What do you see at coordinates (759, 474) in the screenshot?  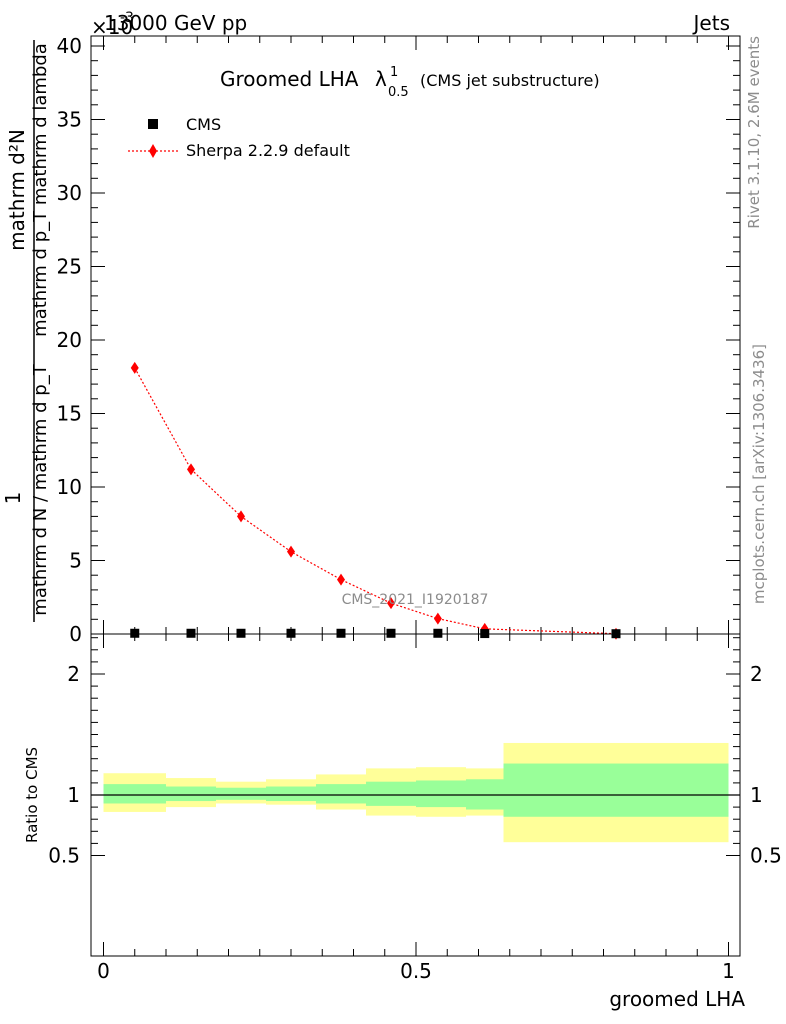 I see `side-text-mcplots: mcplots.cern.ch [arXiv:1306.3436]` at bounding box center [759, 474].